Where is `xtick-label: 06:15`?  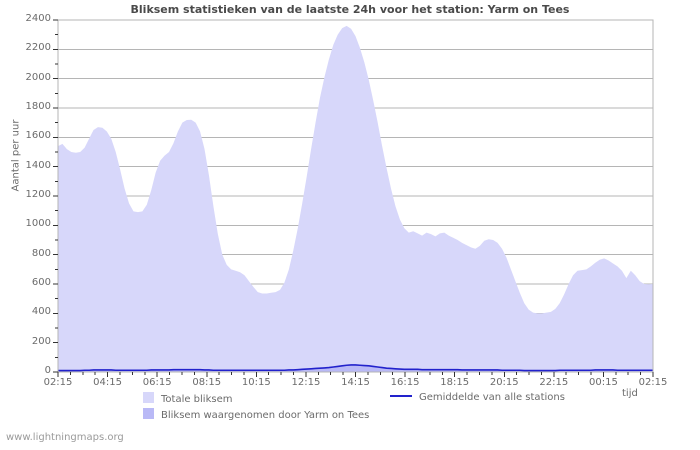 xtick-label: 06:15 is located at coordinates (157, 382).